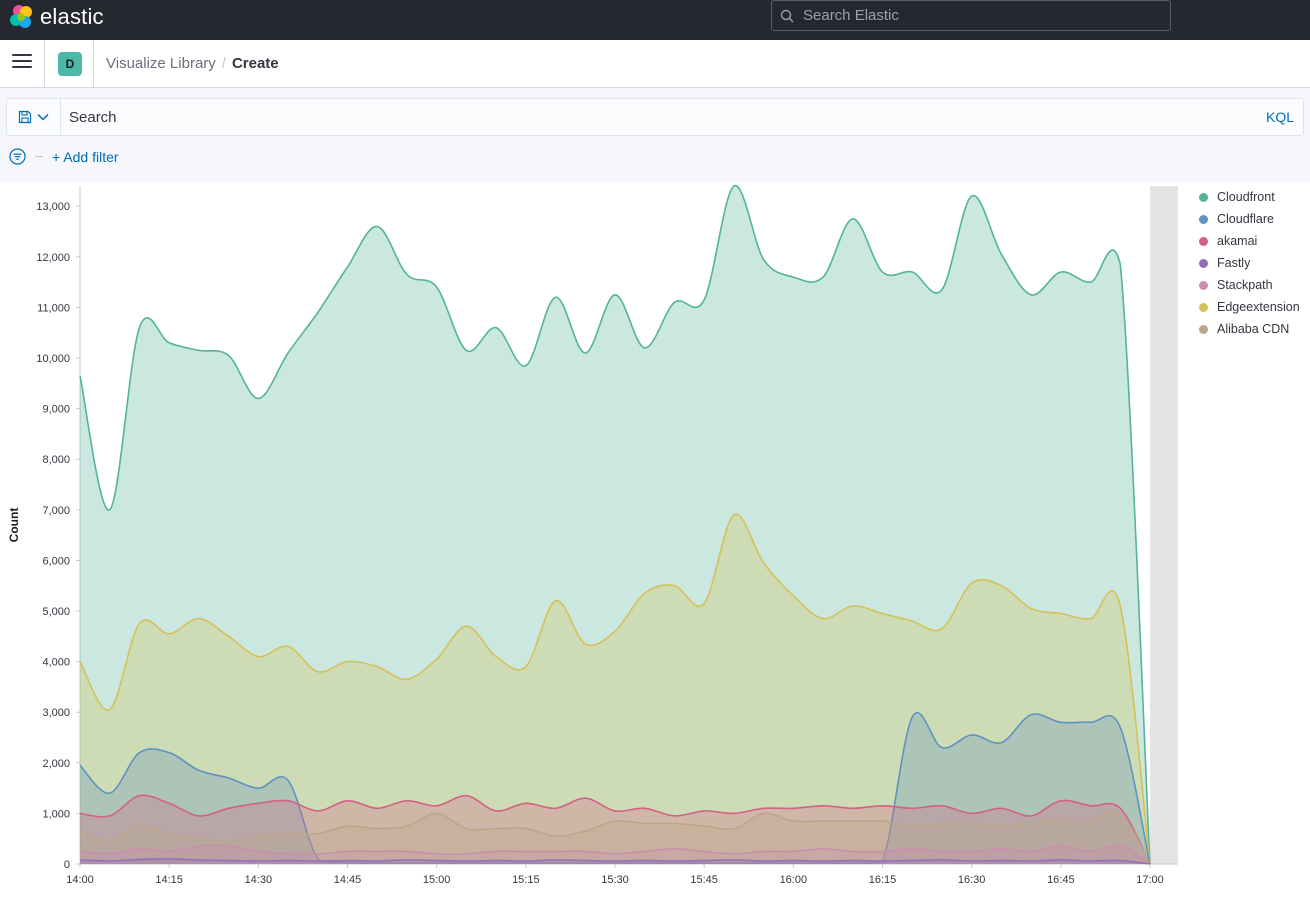  What do you see at coordinates (56, 713) in the screenshot?
I see `y-tick-label: 3,000` at bounding box center [56, 713].